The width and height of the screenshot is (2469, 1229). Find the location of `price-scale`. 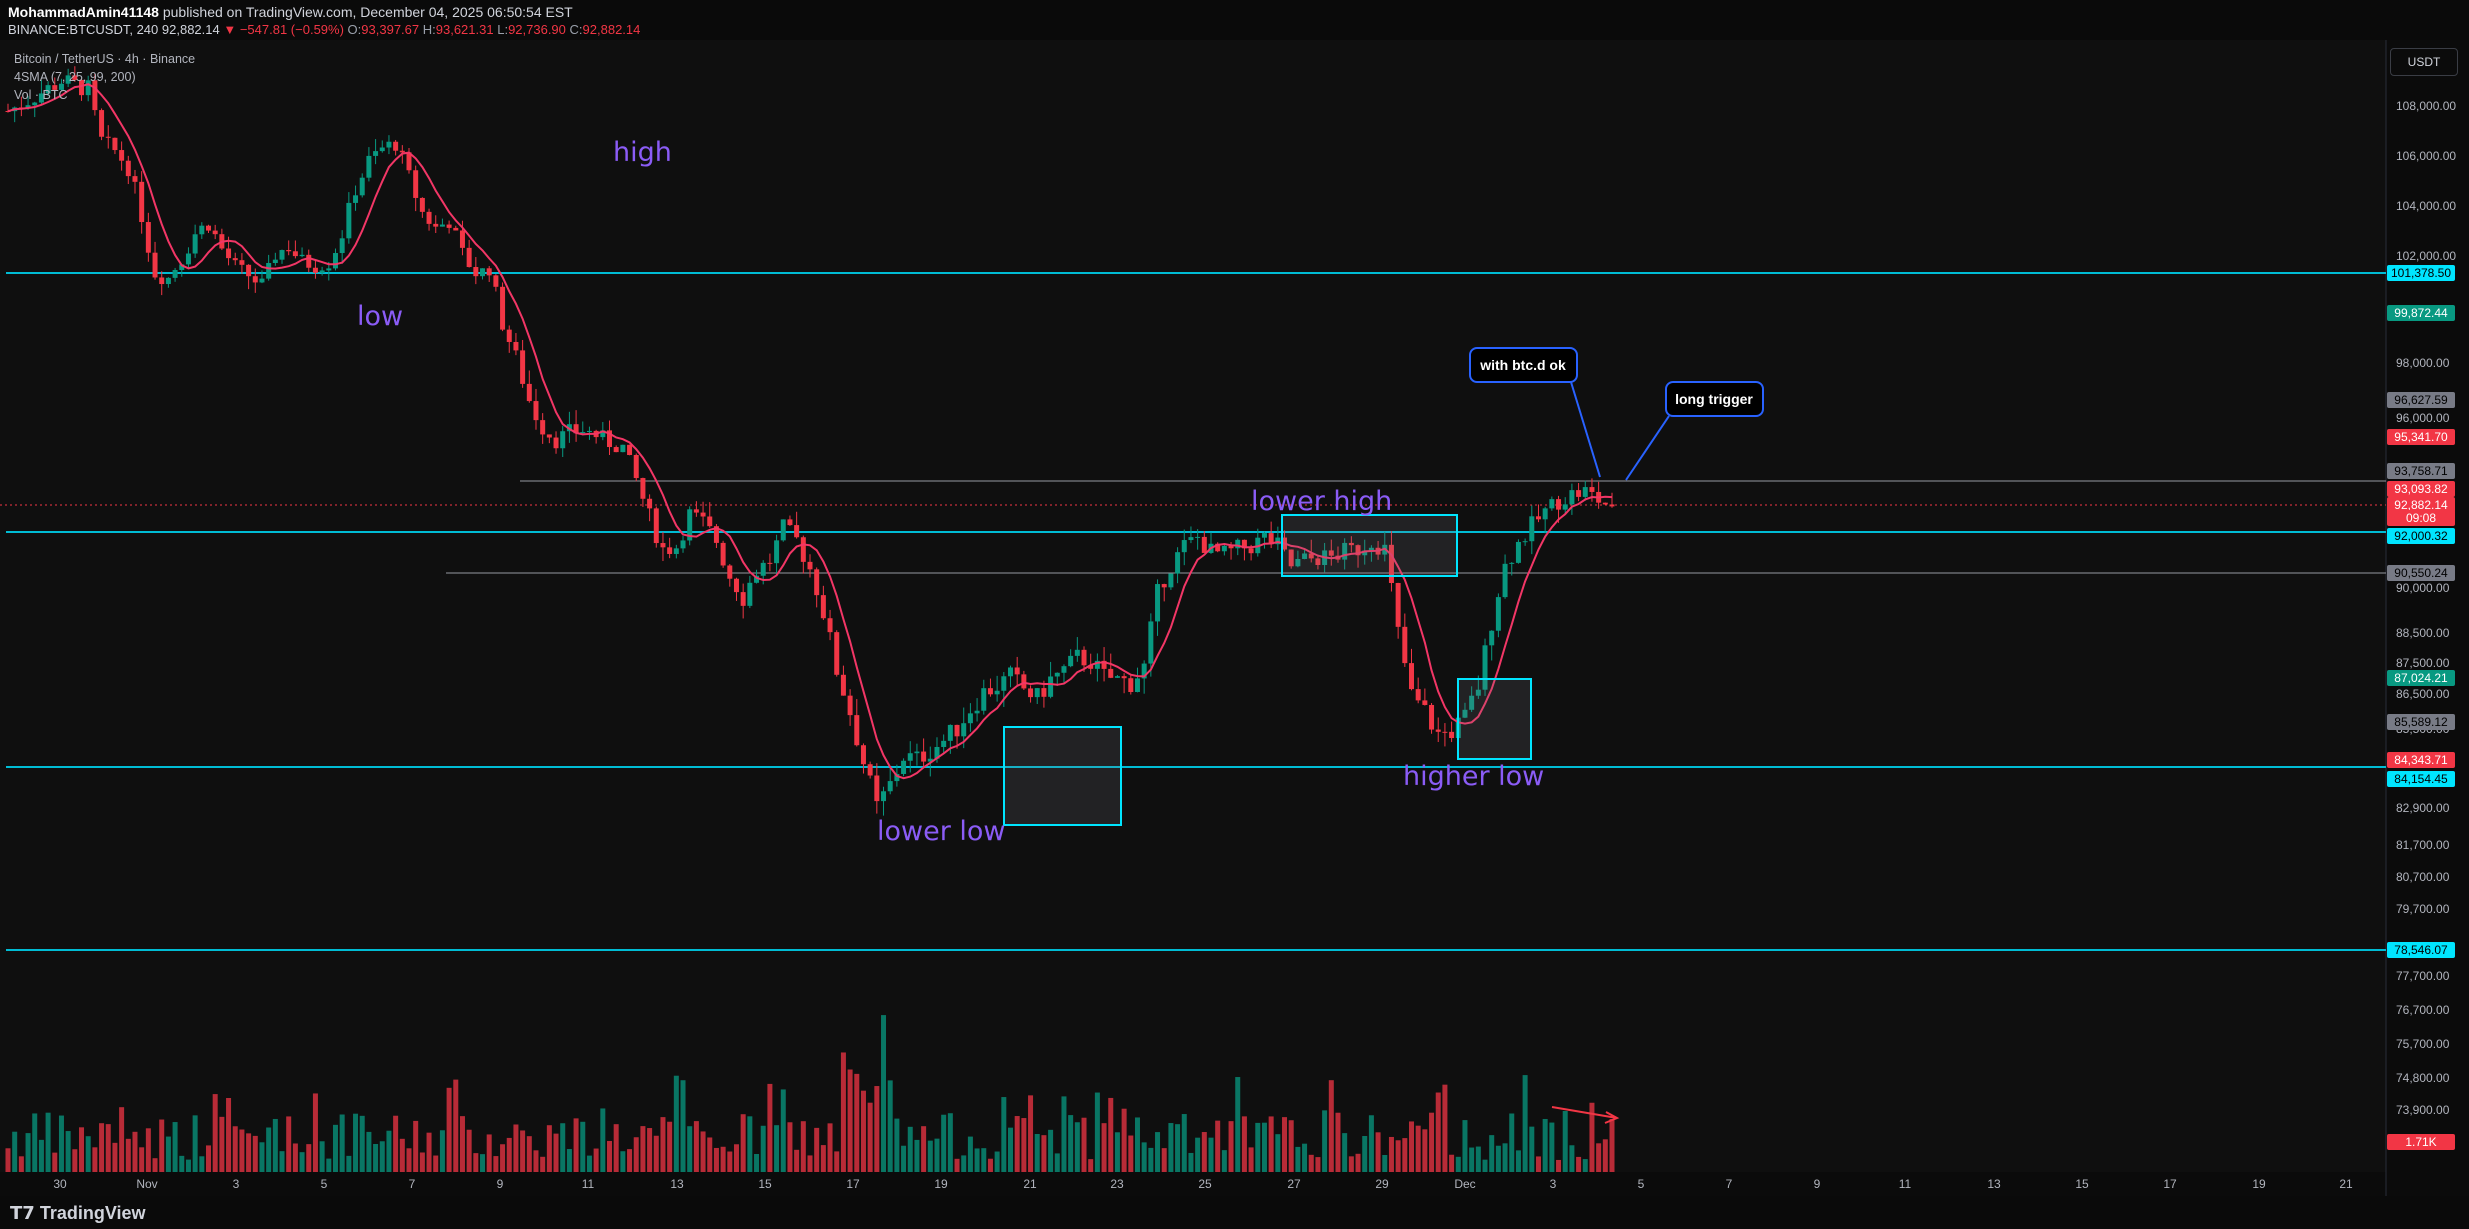

price-scale is located at coordinates (2427, 618).